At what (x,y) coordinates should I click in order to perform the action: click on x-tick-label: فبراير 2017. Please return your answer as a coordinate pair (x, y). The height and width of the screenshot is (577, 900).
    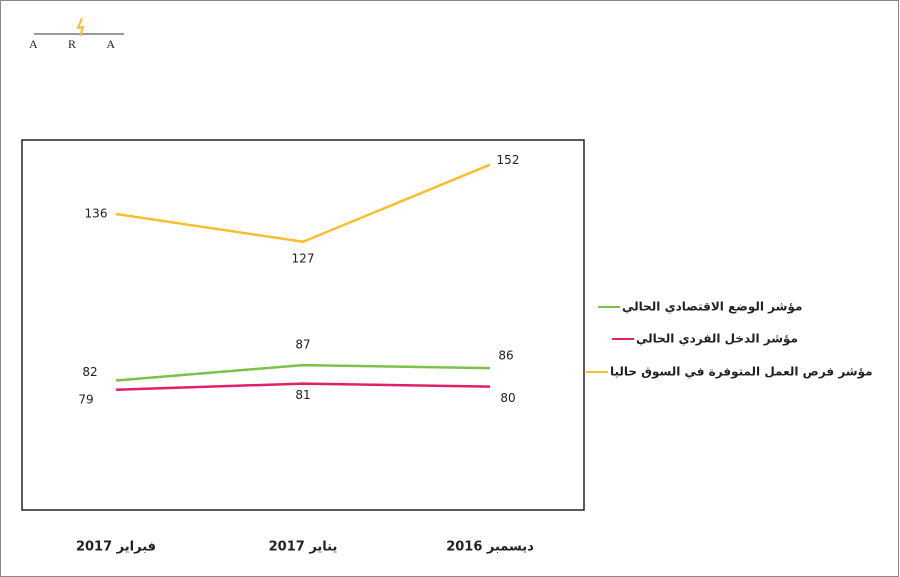
    Looking at the image, I should click on (116, 547).